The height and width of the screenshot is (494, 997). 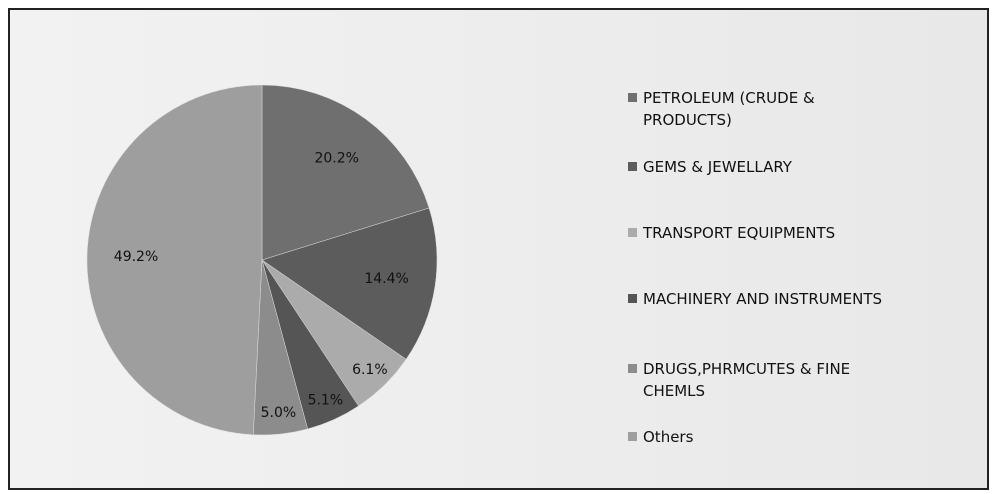 What do you see at coordinates (747, 380) in the screenshot?
I see `legend-label: DRUGS,PHRMCUTES & FINE CHEMLS` at bounding box center [747, 380].